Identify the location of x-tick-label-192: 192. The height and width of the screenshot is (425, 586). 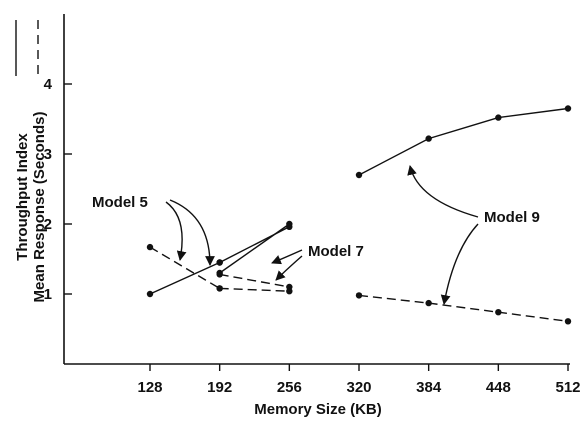
(219, 387).